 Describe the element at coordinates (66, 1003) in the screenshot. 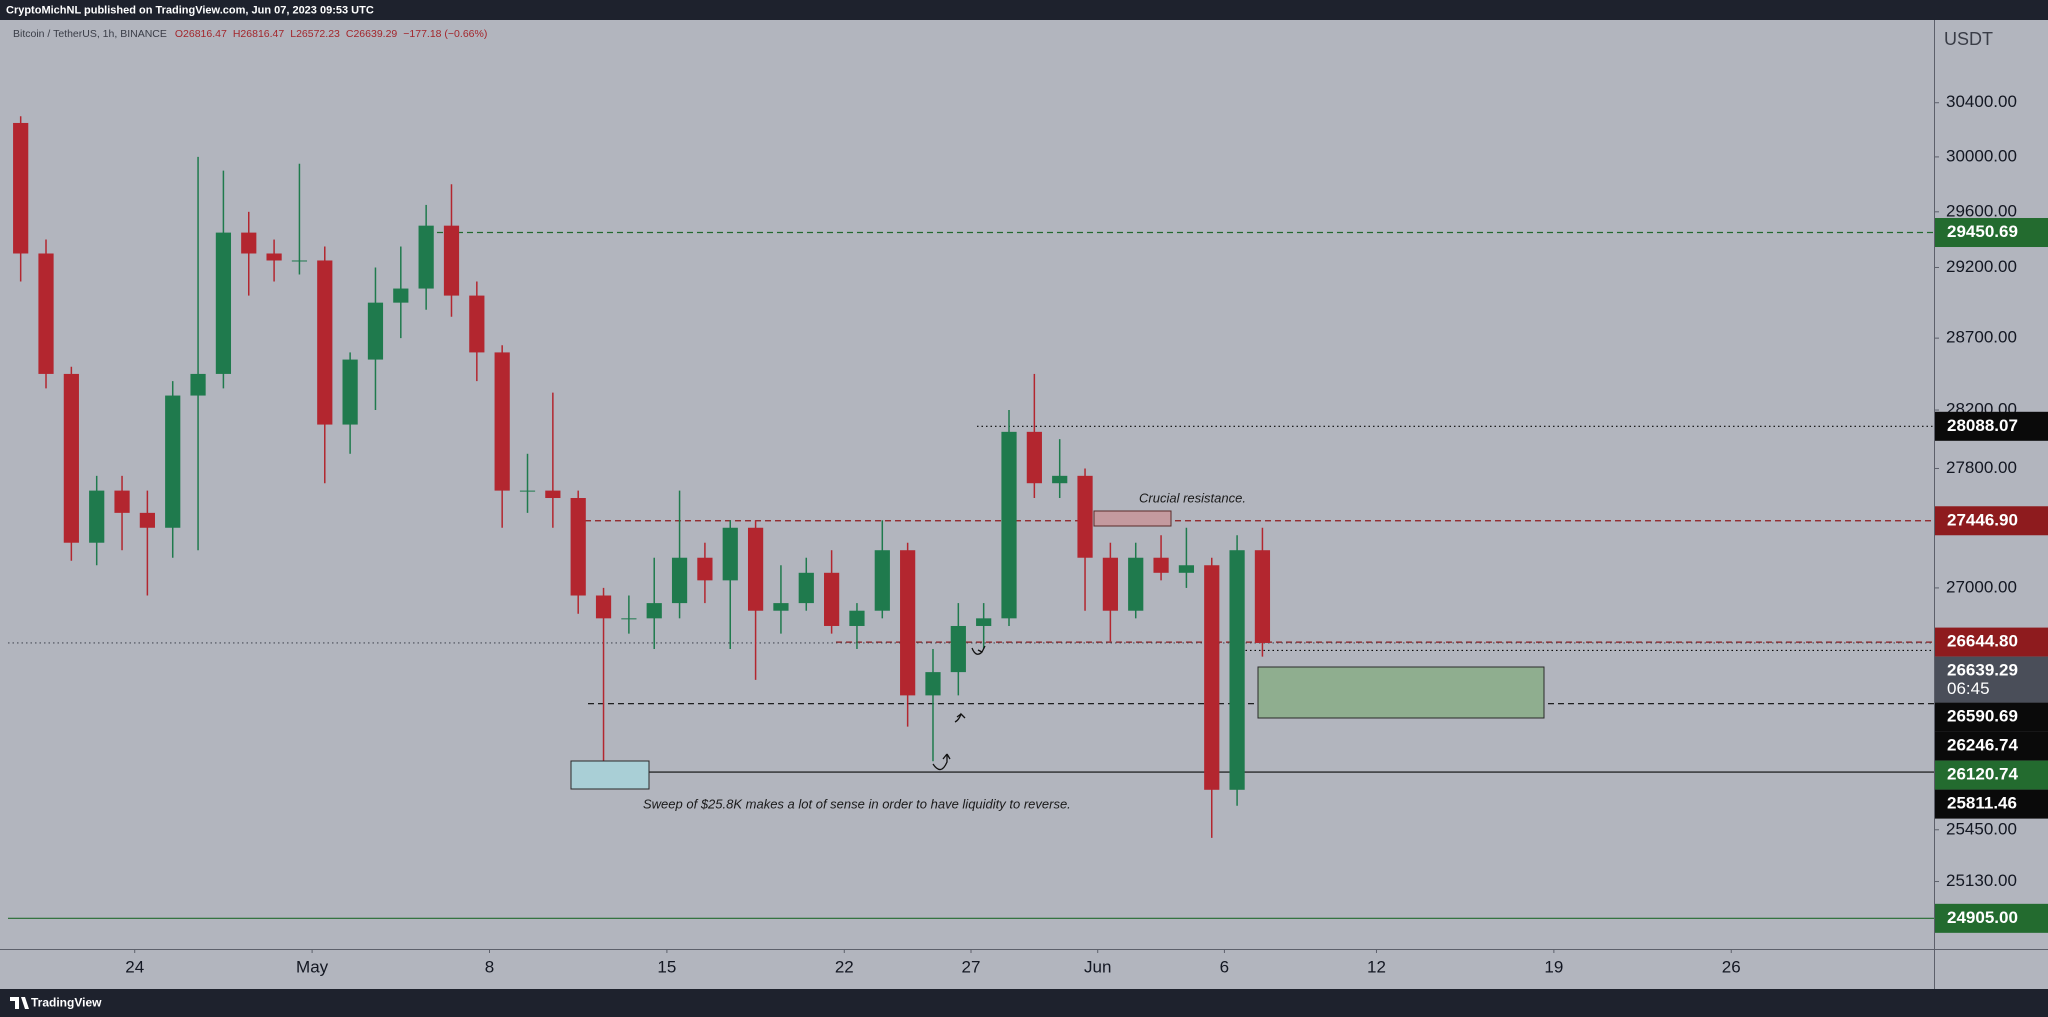

I see `brand: TradingView` at that location.